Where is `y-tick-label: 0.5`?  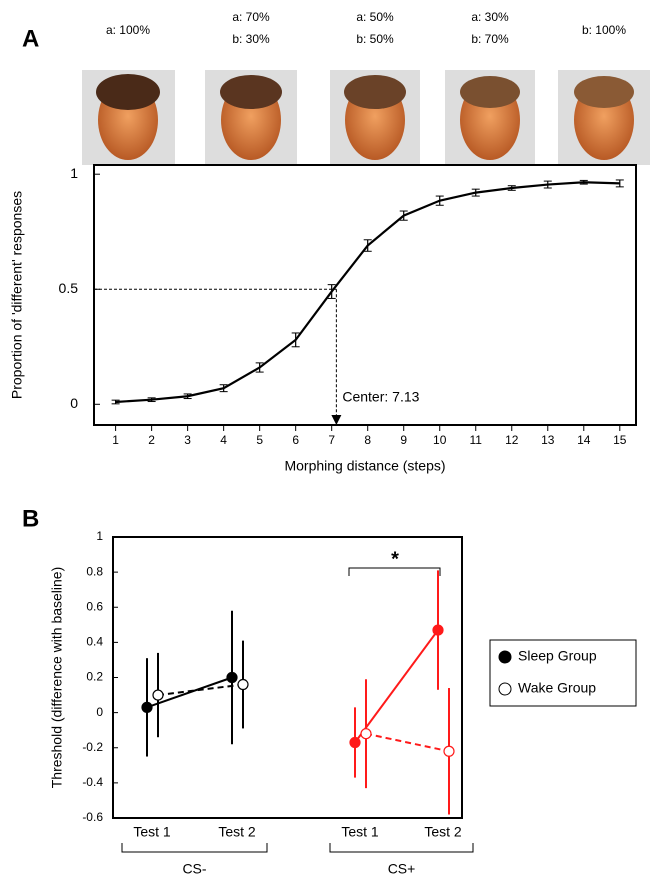 y-tick-label: 0.5 is located at coordinates (69, 288).